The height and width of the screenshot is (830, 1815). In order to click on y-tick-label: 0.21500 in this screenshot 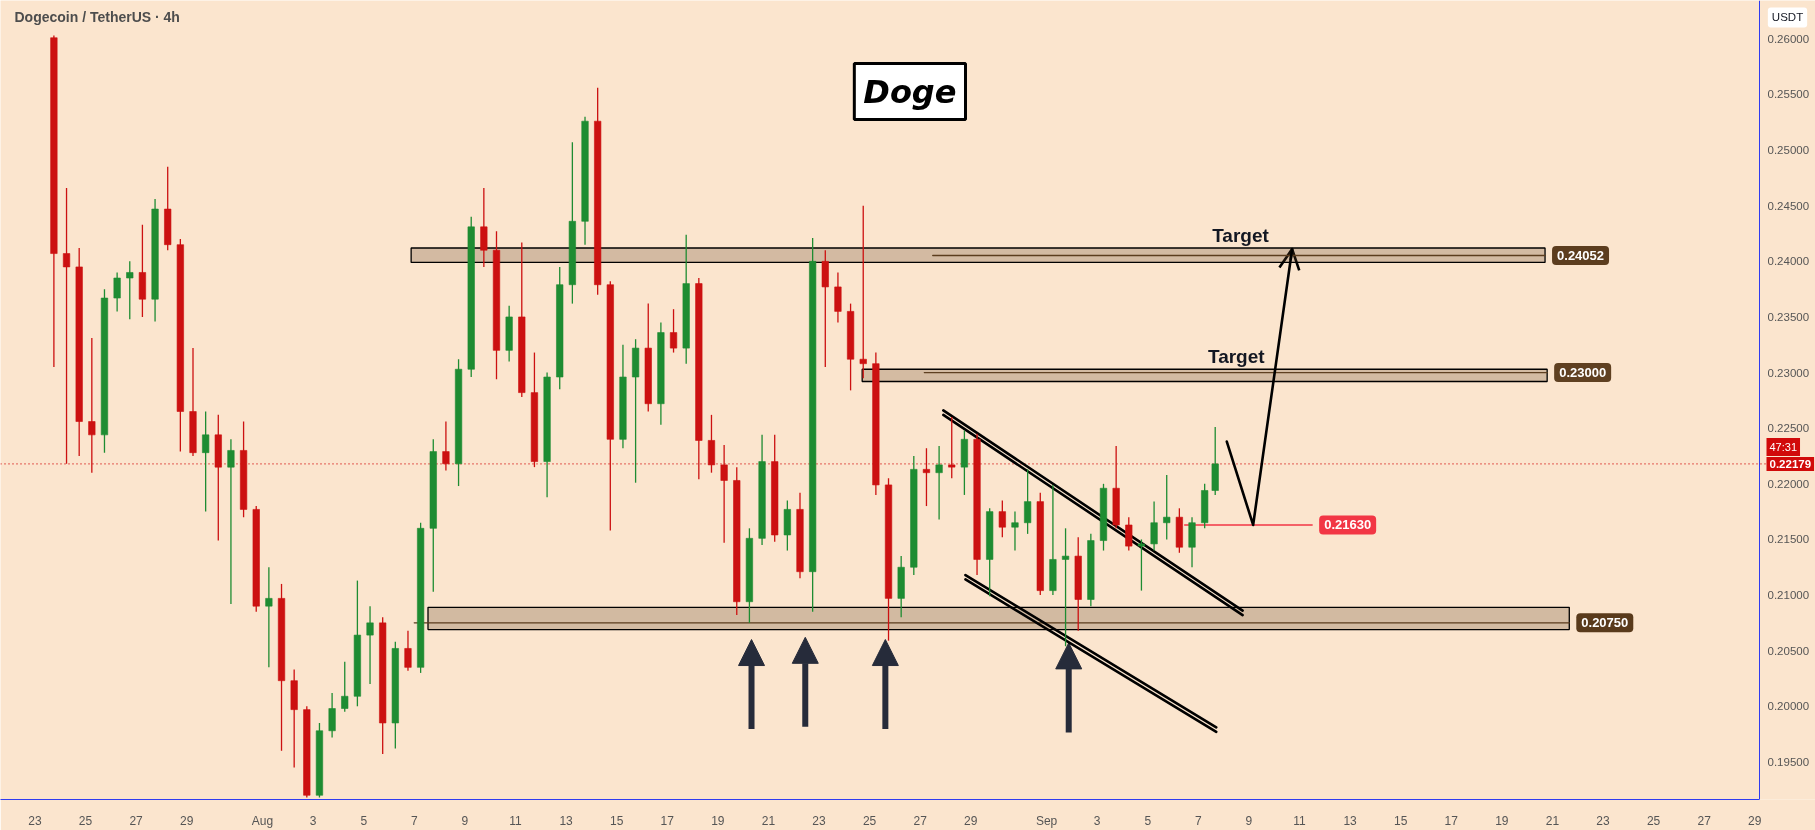, I will do `click(1788, 539)`.